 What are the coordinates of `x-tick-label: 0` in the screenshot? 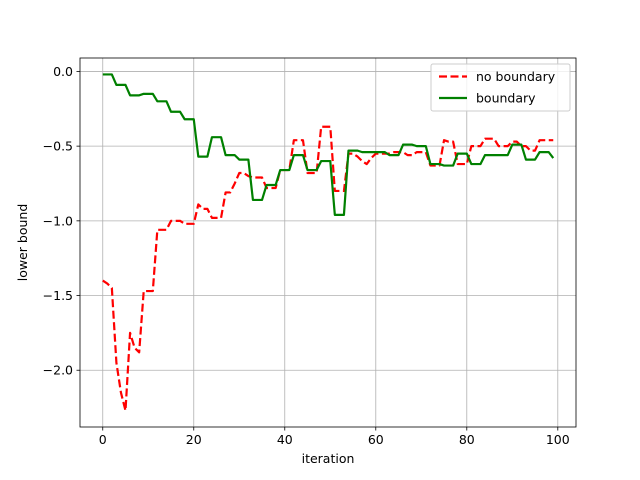 It's located at (103, 439).